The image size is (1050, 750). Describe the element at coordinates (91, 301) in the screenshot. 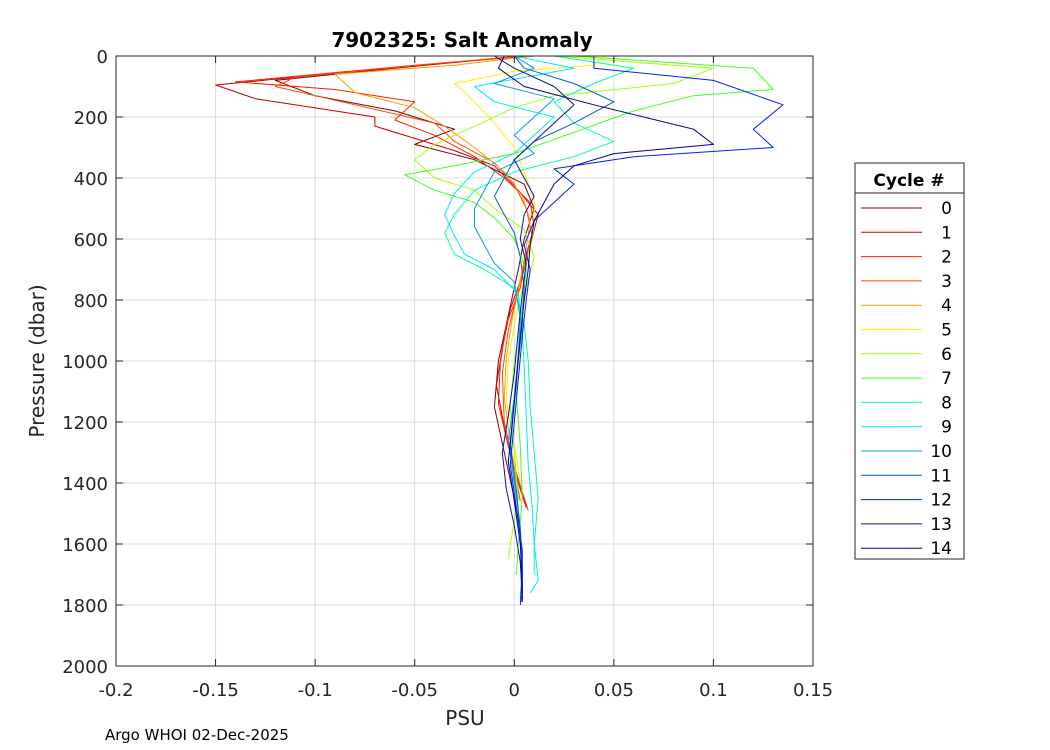

I see `y-tick-label: 800` at that location.